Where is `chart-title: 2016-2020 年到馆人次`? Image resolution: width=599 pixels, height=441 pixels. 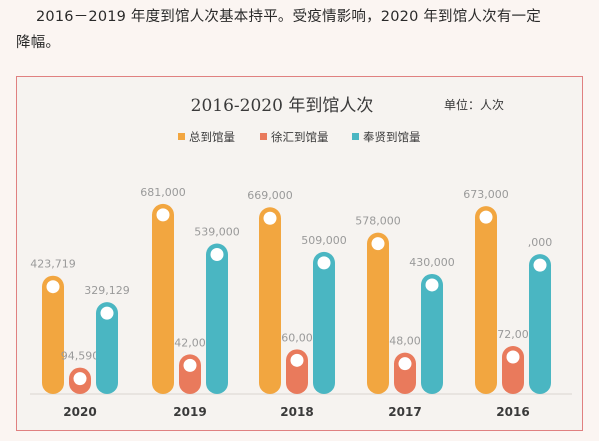
chart-title: 2016-2020 年到馆人次 is located at coordinates (282, 106).